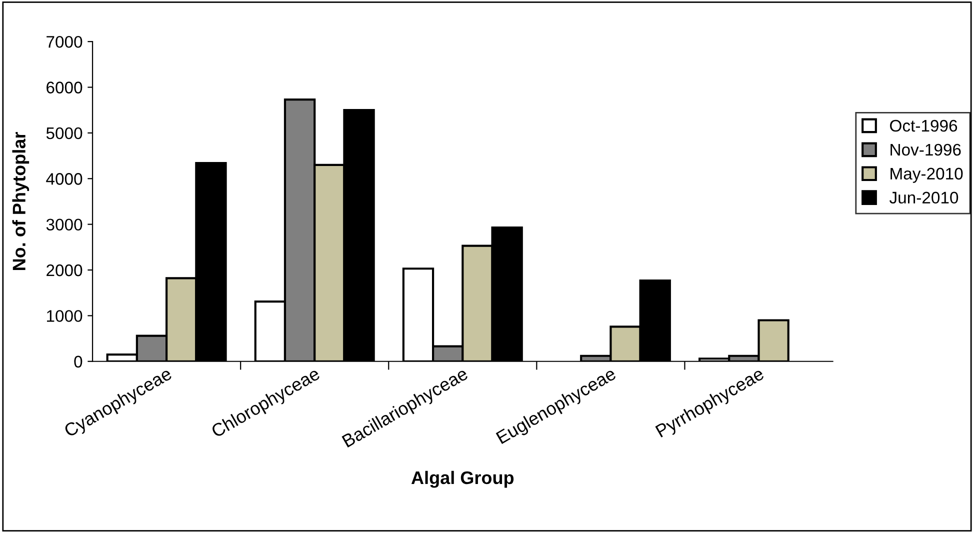 This screenshot has height=533, width=974. I want to click on y-tick-label: 4000, so click(64, 179).